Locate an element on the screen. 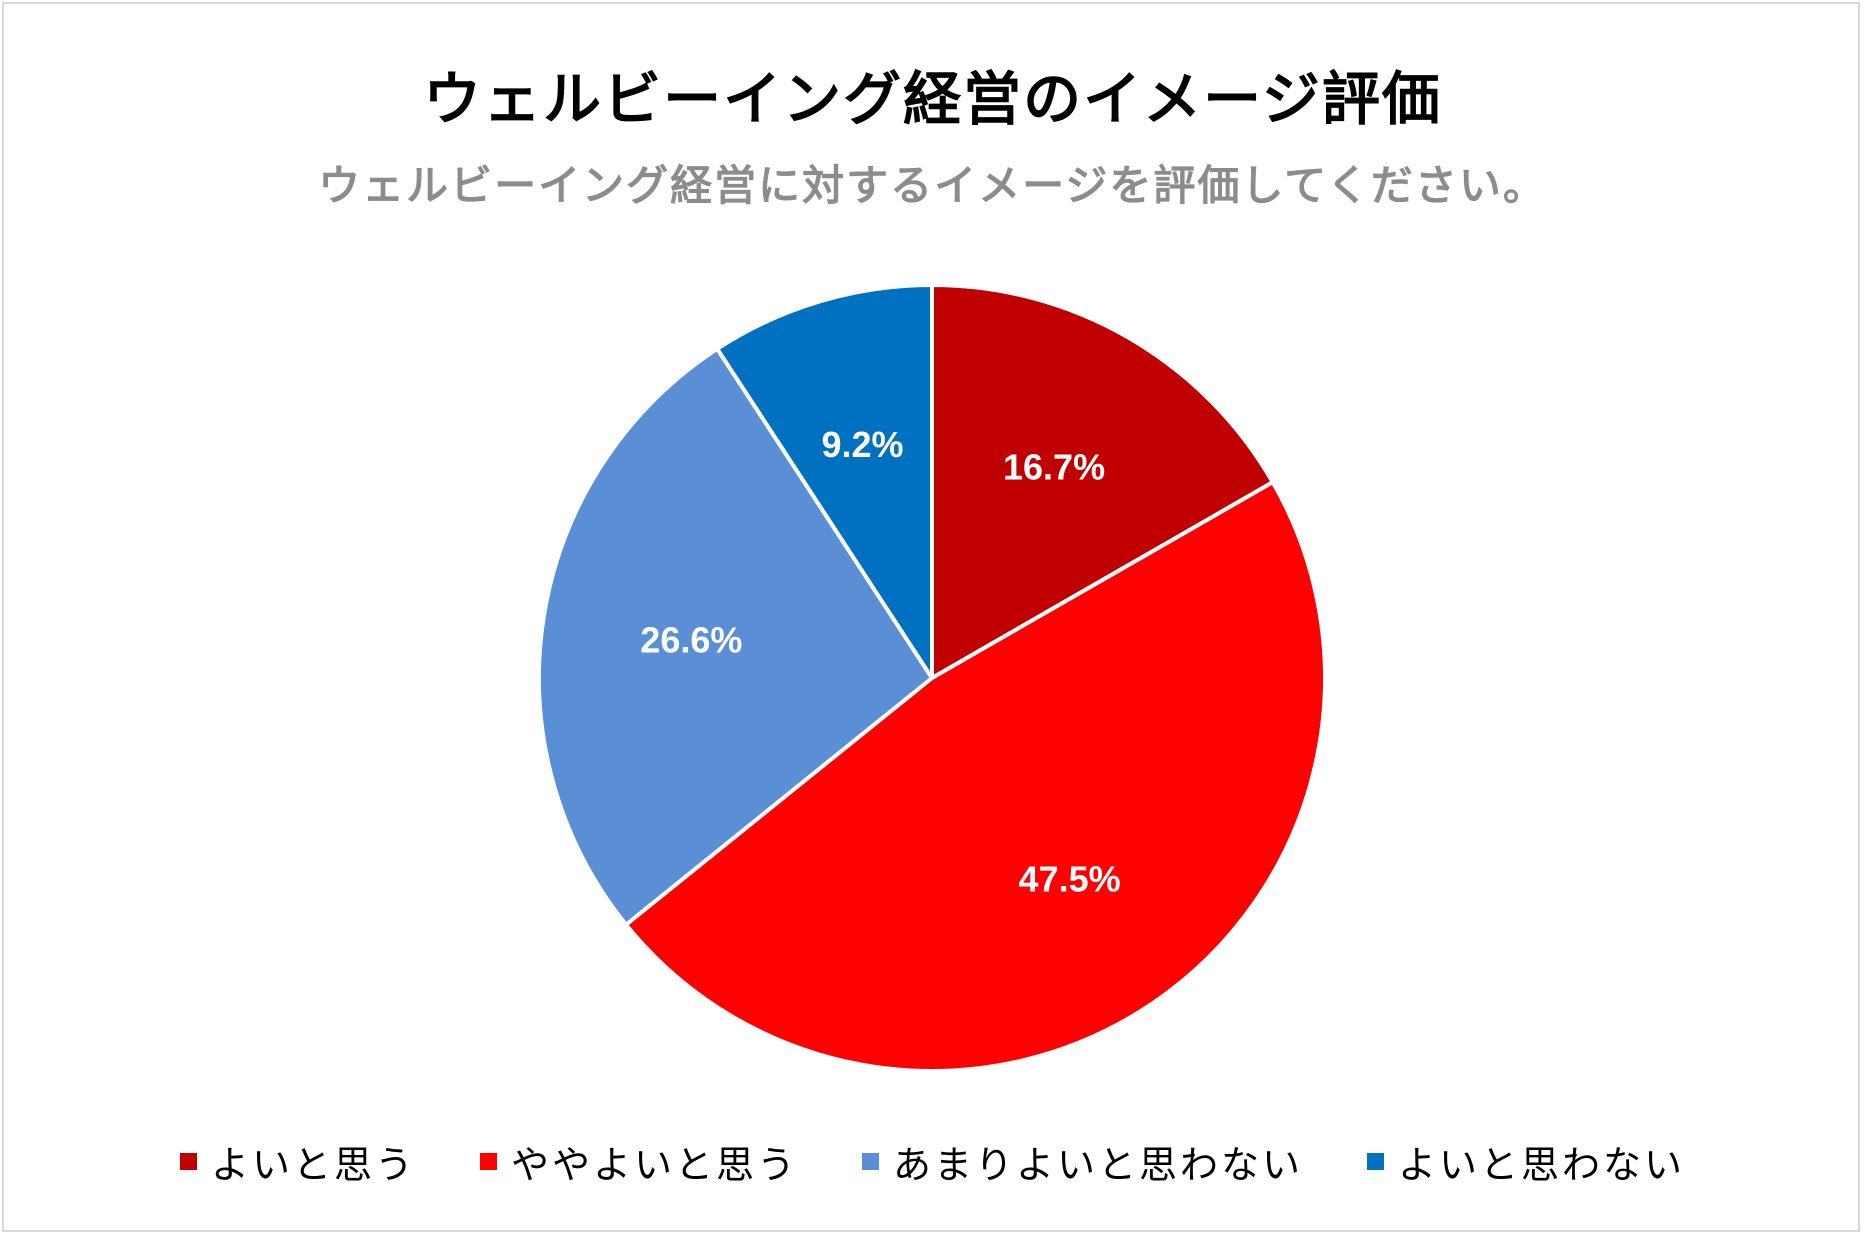 Image resolution: width=1865 pixels, height=1237 pixels. chart-title: ウェルビーイング経営のイメージ評価 is located at coordinates (932, 99).